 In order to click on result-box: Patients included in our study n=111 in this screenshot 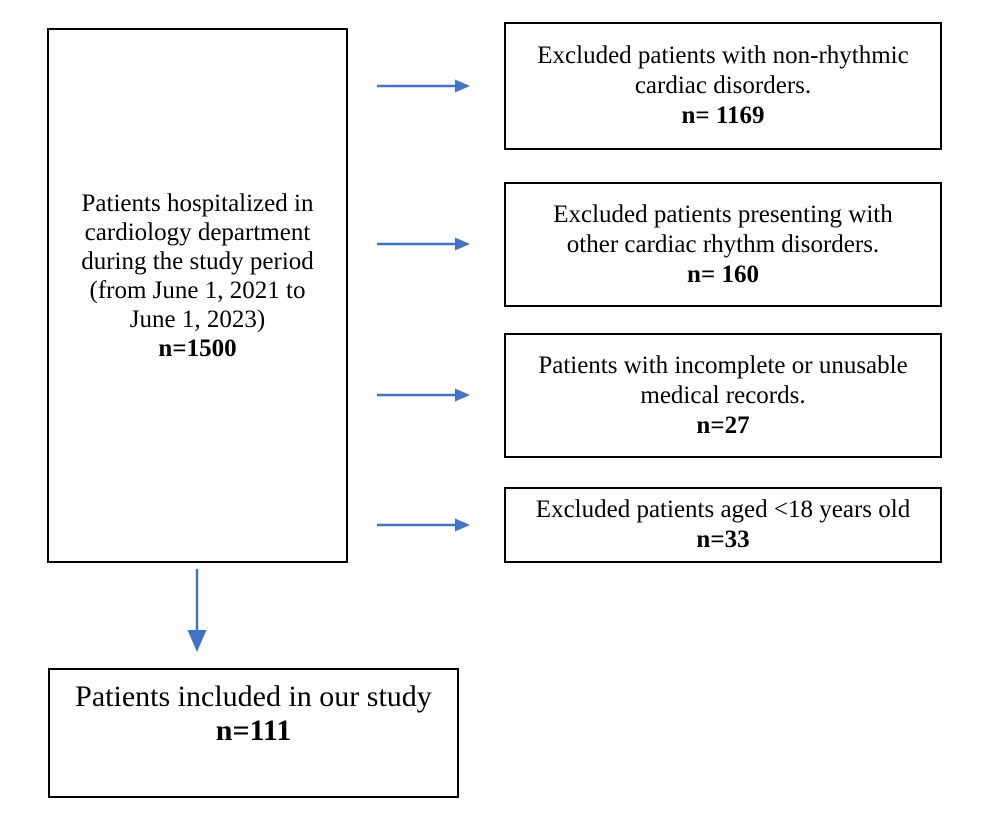, I will do `click(253, 733)`.